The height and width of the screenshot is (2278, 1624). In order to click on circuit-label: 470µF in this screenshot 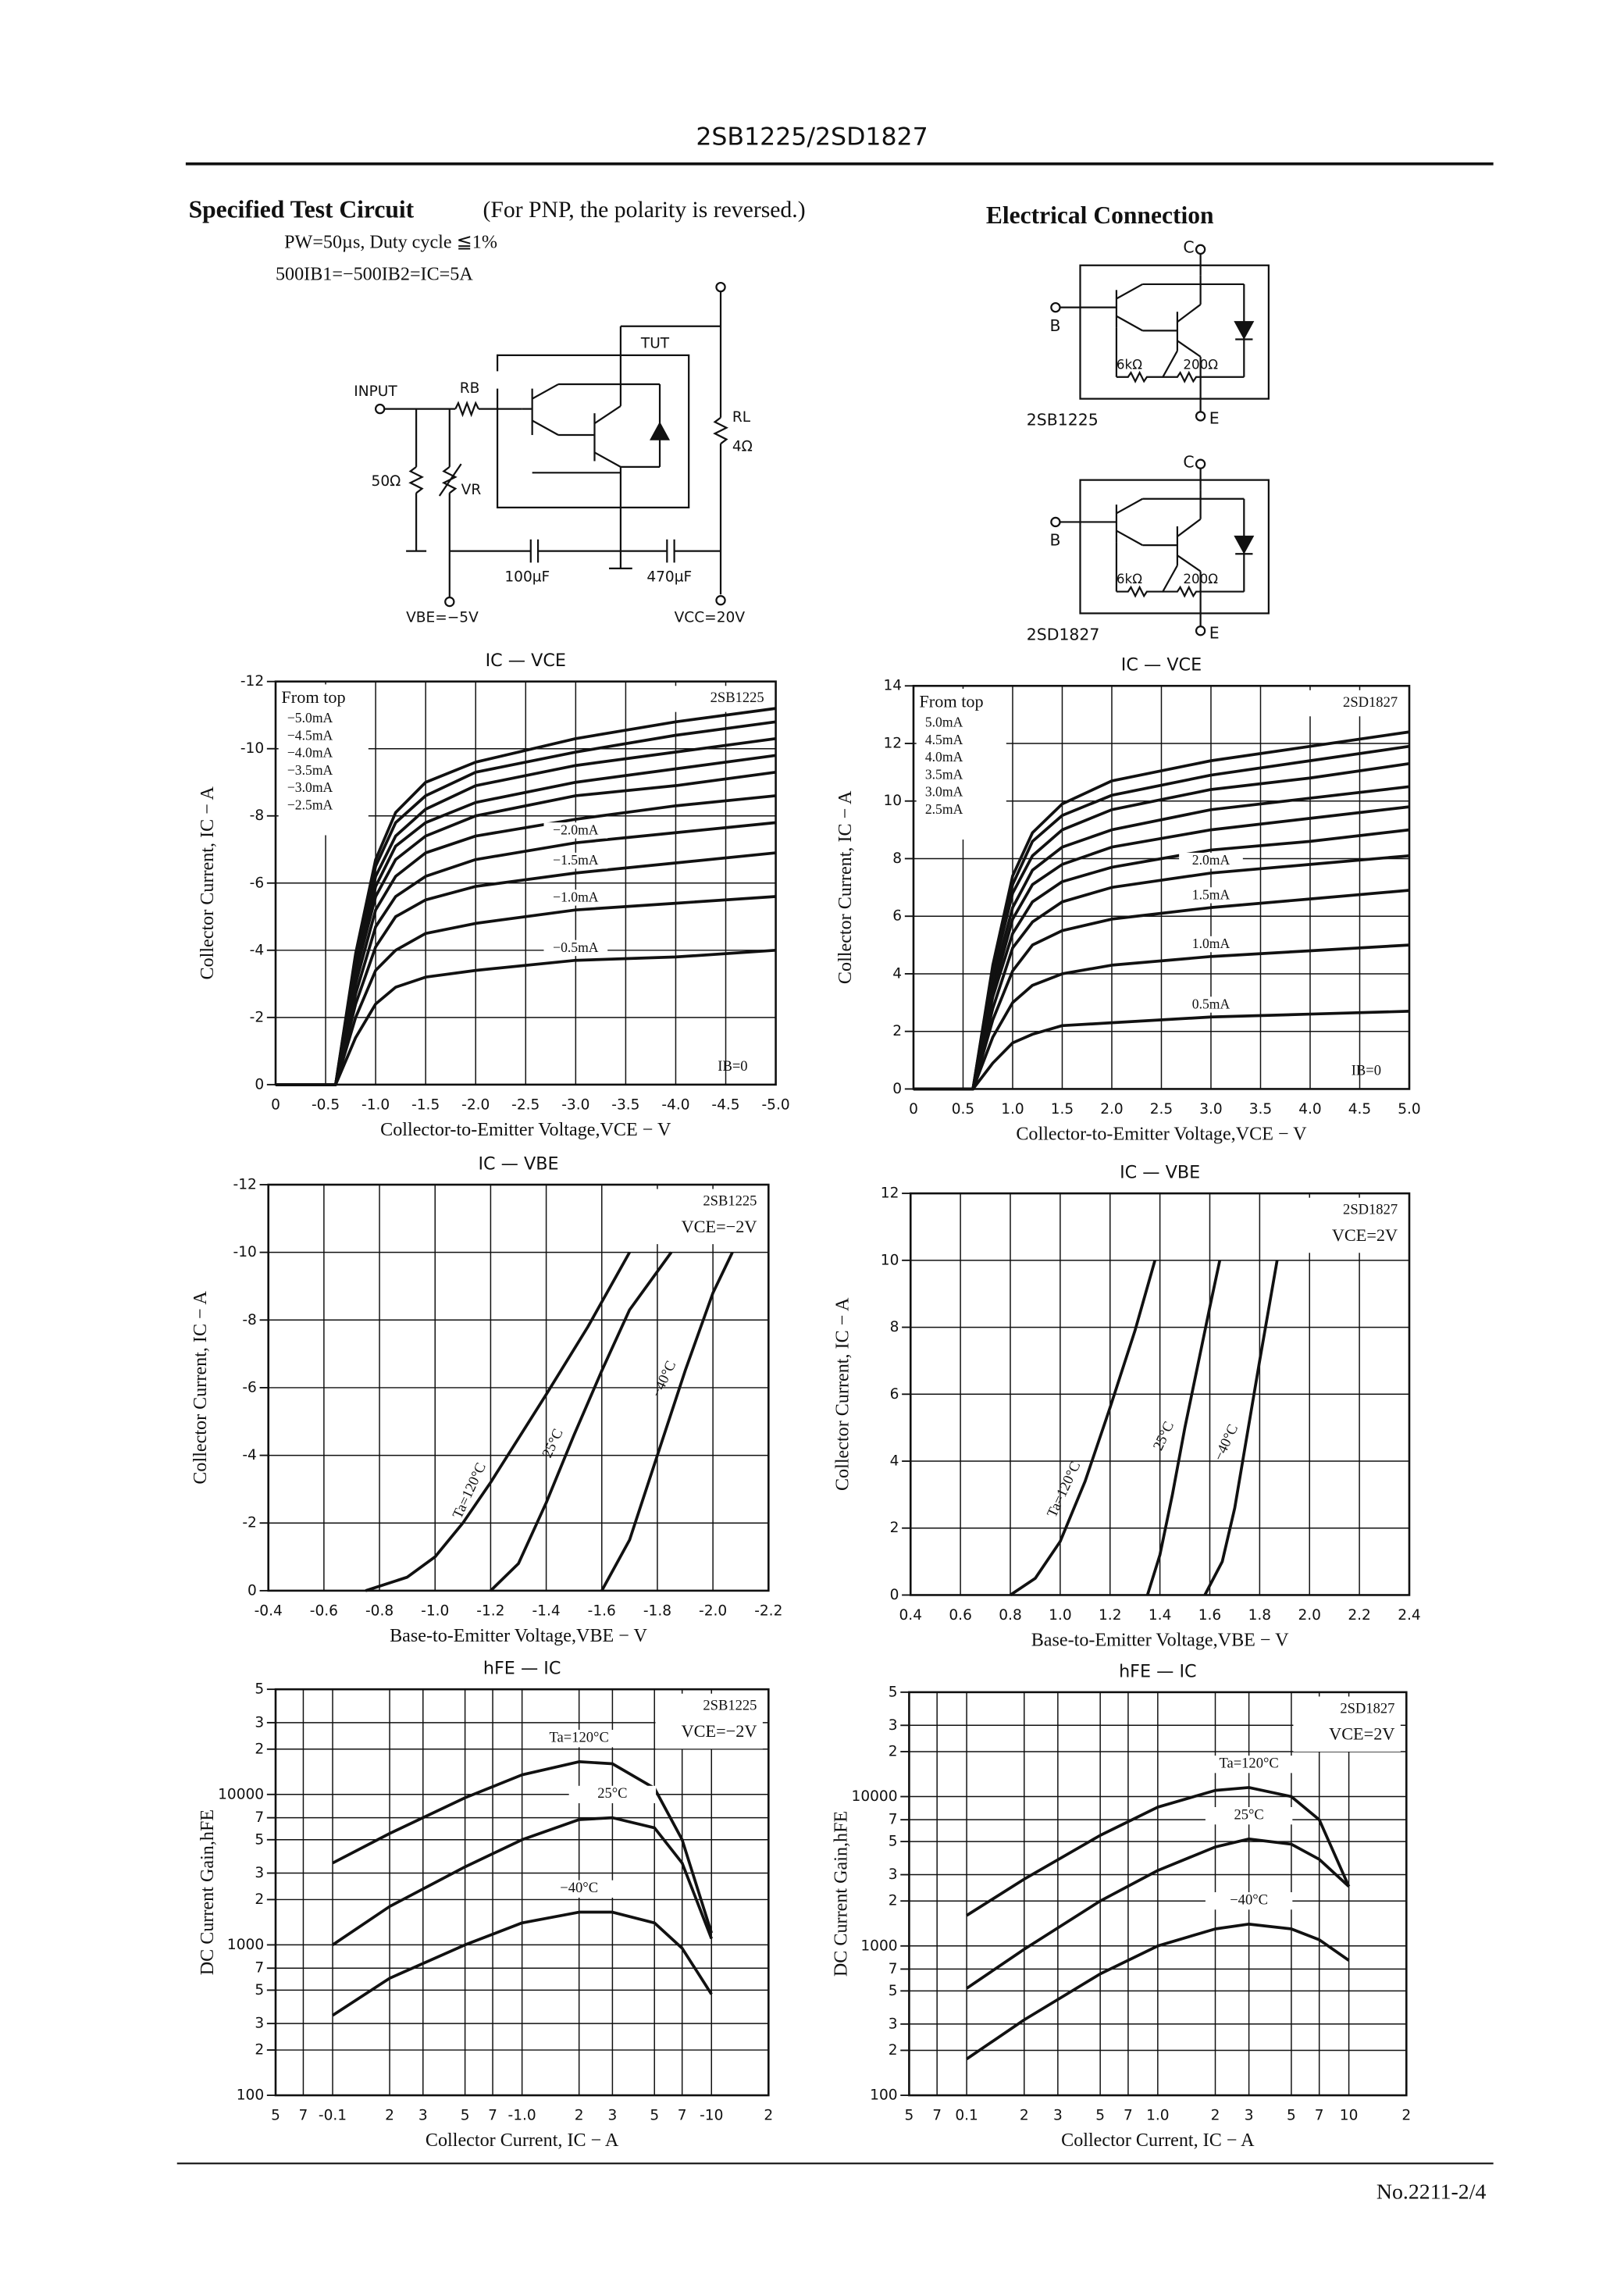, I will do `click(669, 577)`.